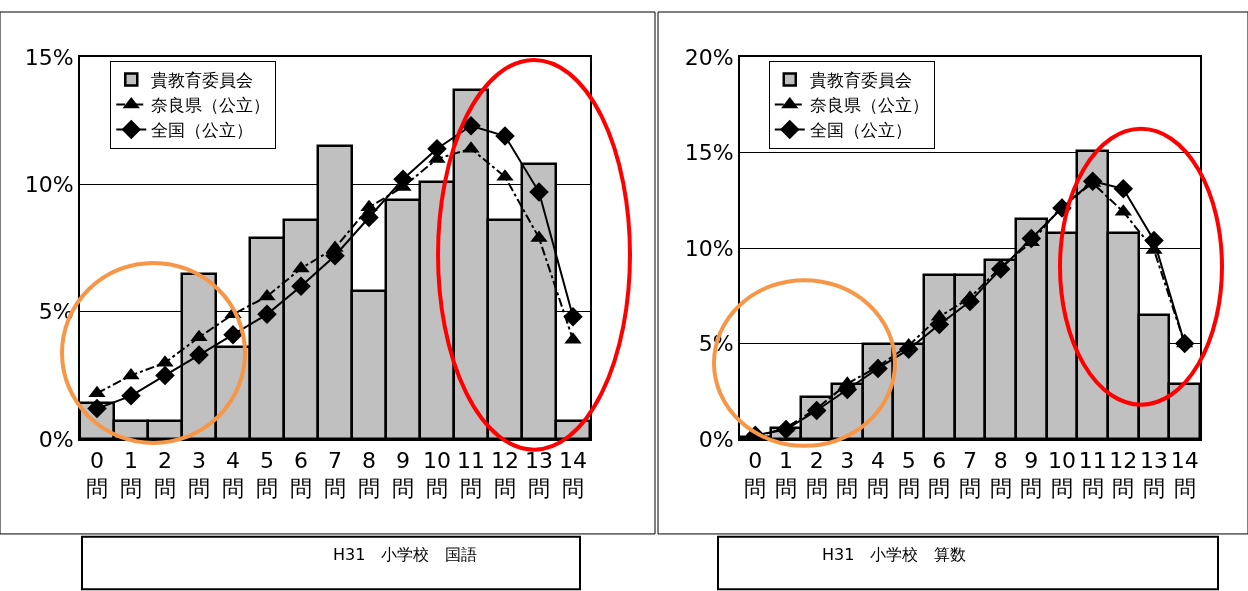 The height and width of the screenshot is (591, 1248). I want to click on text: H31 小学校 国語, so click(405, 554).